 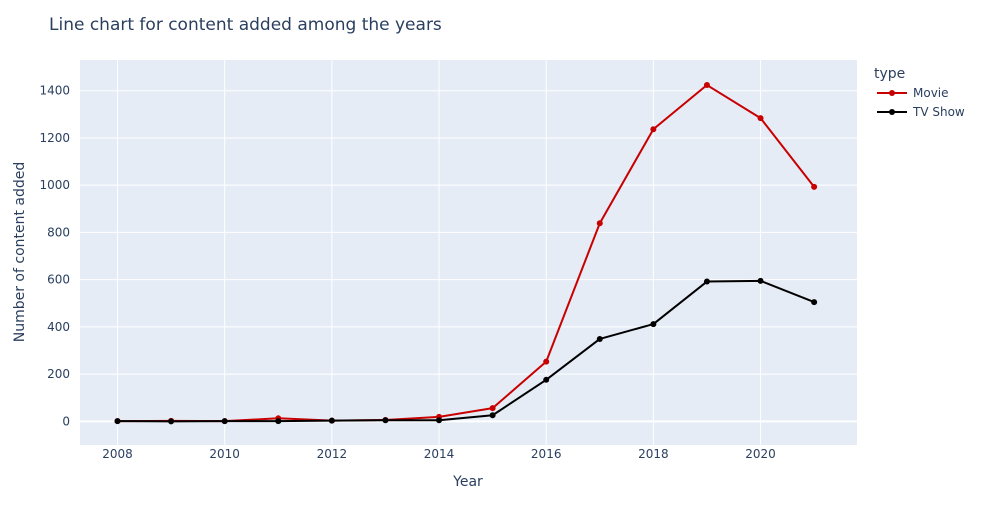 I want to click on y-tick-labels: 0 200 400 600 800 1000 1200 1400, so click(x=54, y=256).